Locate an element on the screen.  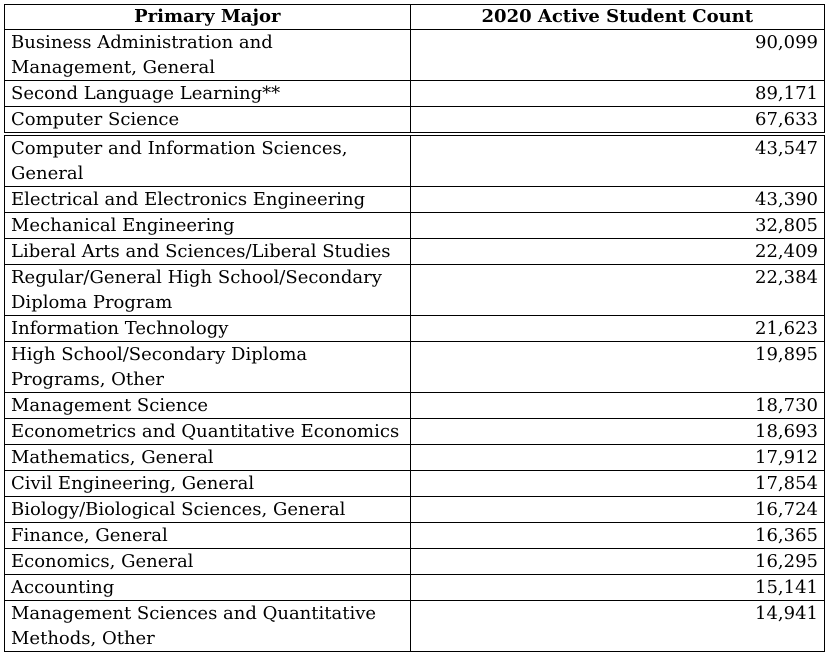
major-cell: Information Technology is located at coordinates (207, 328).